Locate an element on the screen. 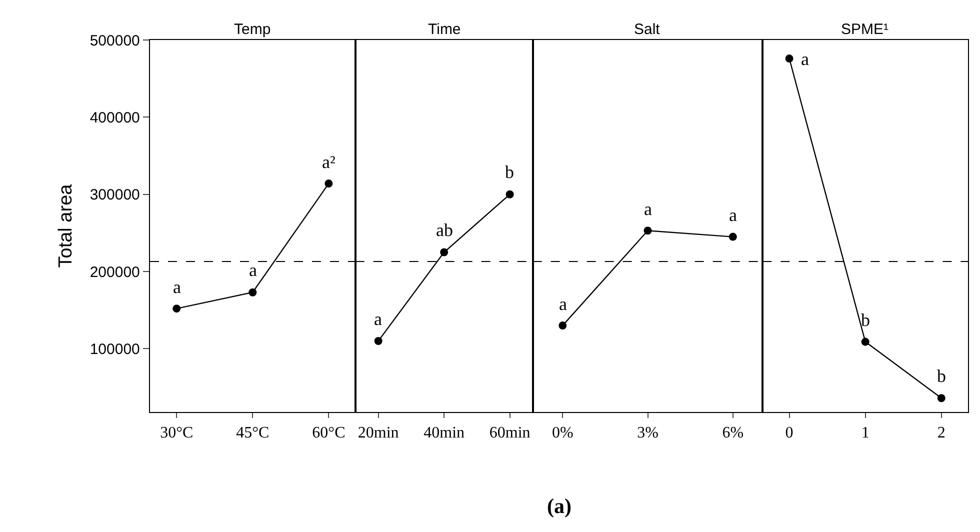 The width and height of the screenshot is (980, 532). x-tick-label: 60°C is located at coordinates (329, 433).